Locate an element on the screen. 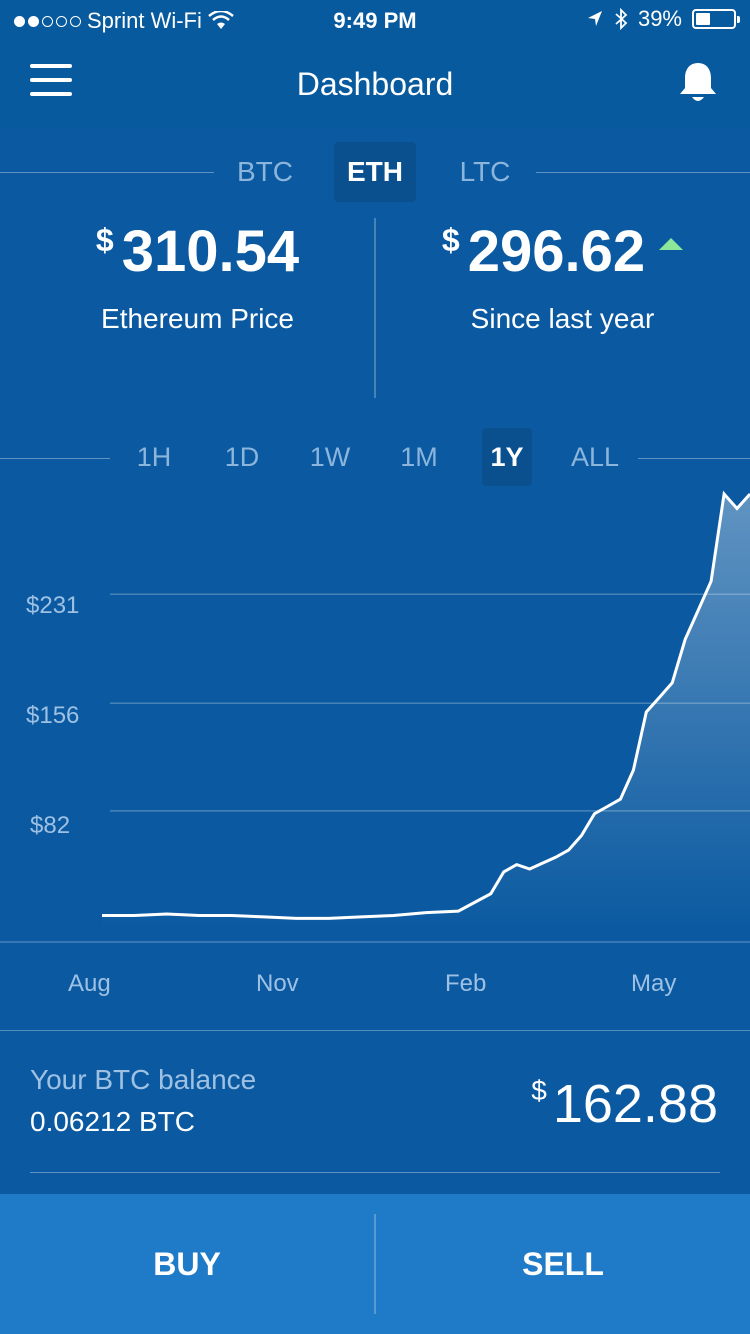 This screenshot has width=750, height=1334. tab-eth: ETH is located at coordinates (375, 172).